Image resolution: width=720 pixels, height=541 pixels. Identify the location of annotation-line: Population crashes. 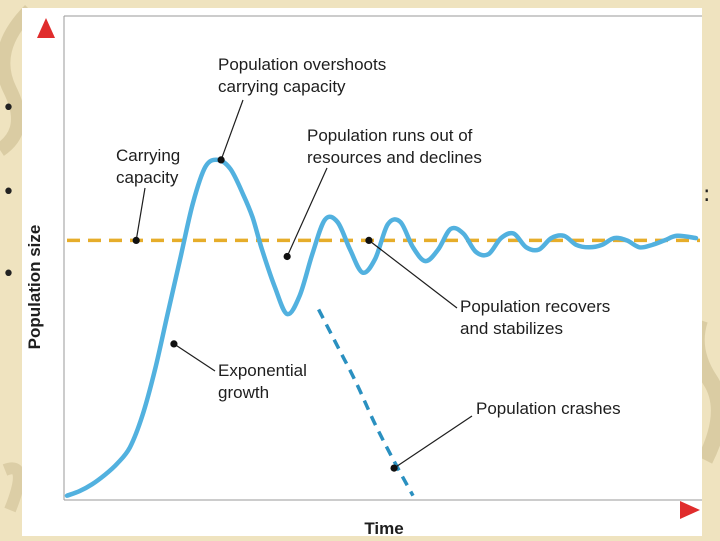
(548, 408).